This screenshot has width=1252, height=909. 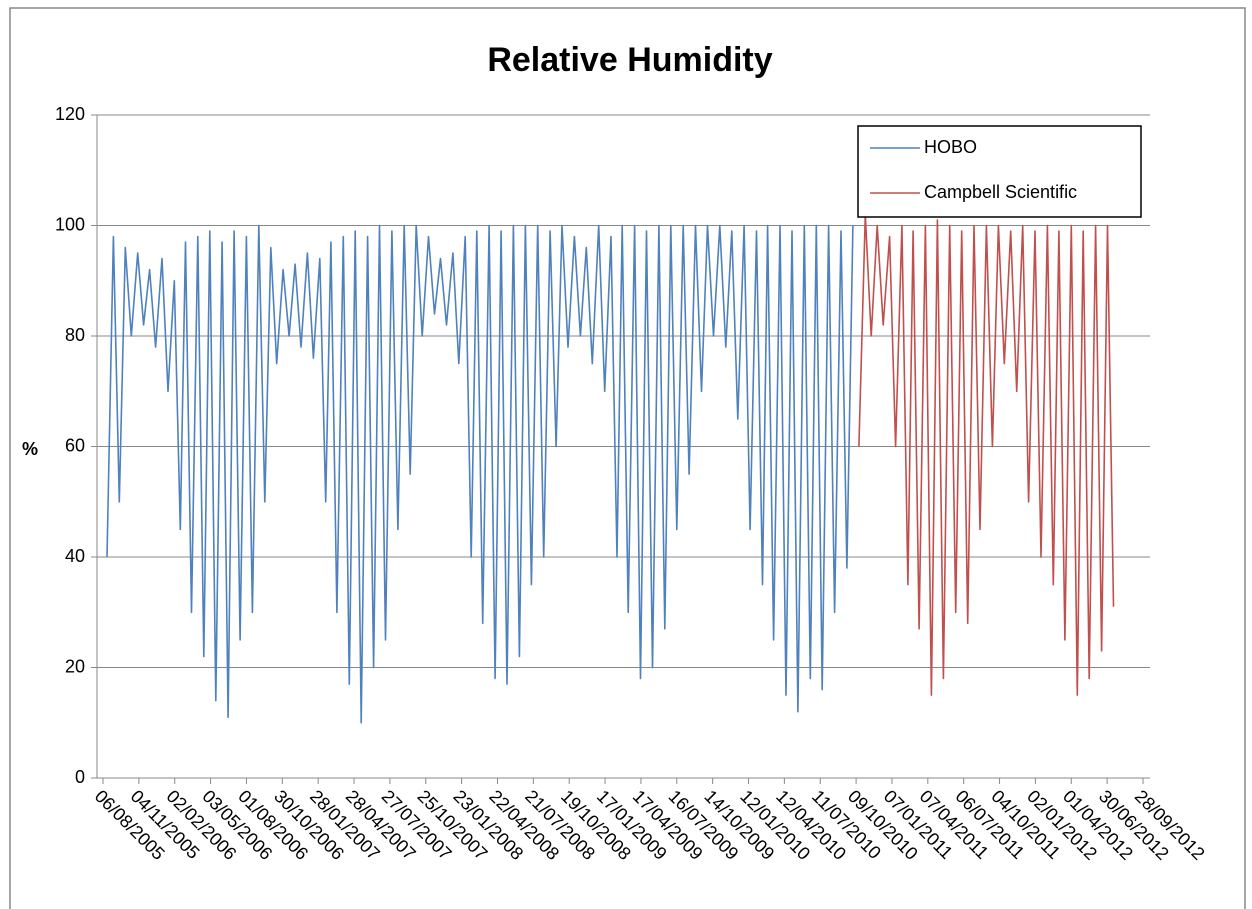 What do you see at coordinates (986, 454) in the screenshot?
I see `data-line` at bounding box center [986, 454].